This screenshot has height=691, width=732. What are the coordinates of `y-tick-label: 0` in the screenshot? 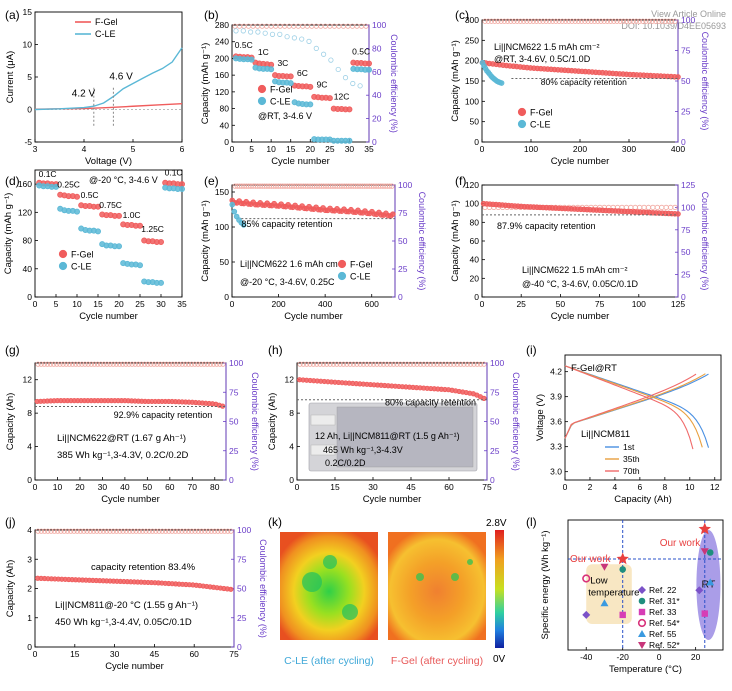 It's located at (476, 297).